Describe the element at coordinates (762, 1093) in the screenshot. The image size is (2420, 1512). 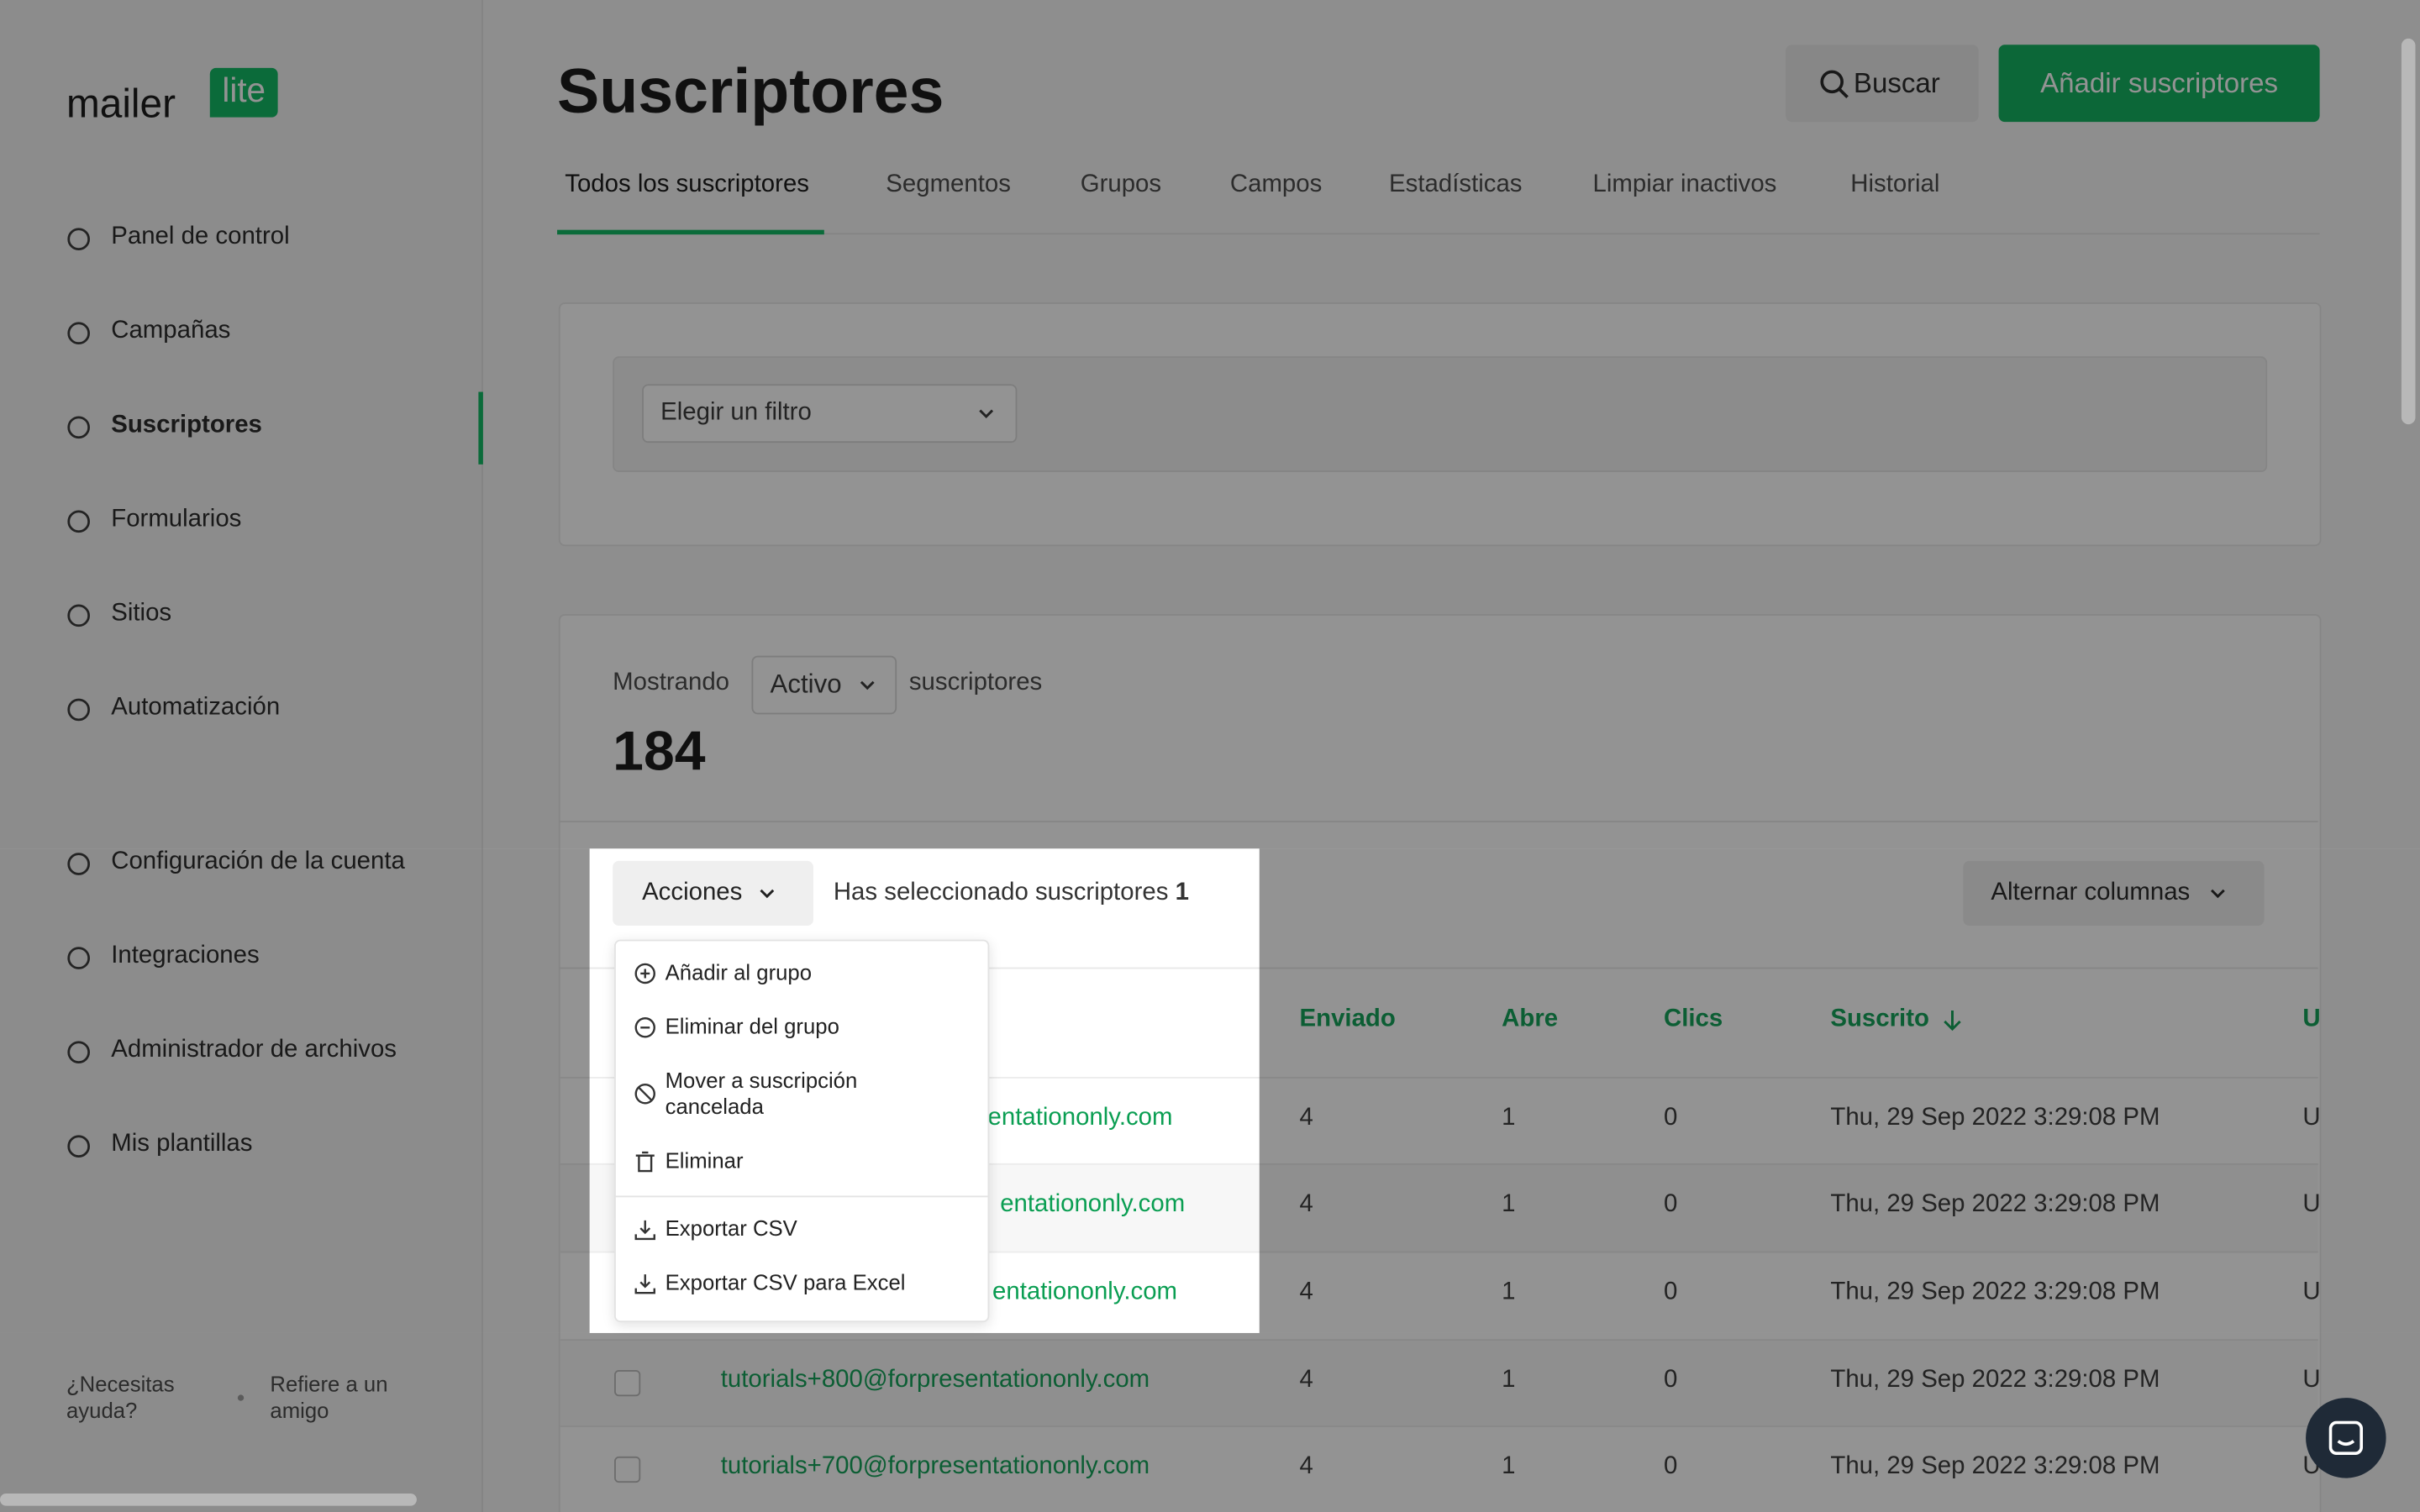
I see `menu-item: Mover a suscripción cancelada` at that location.